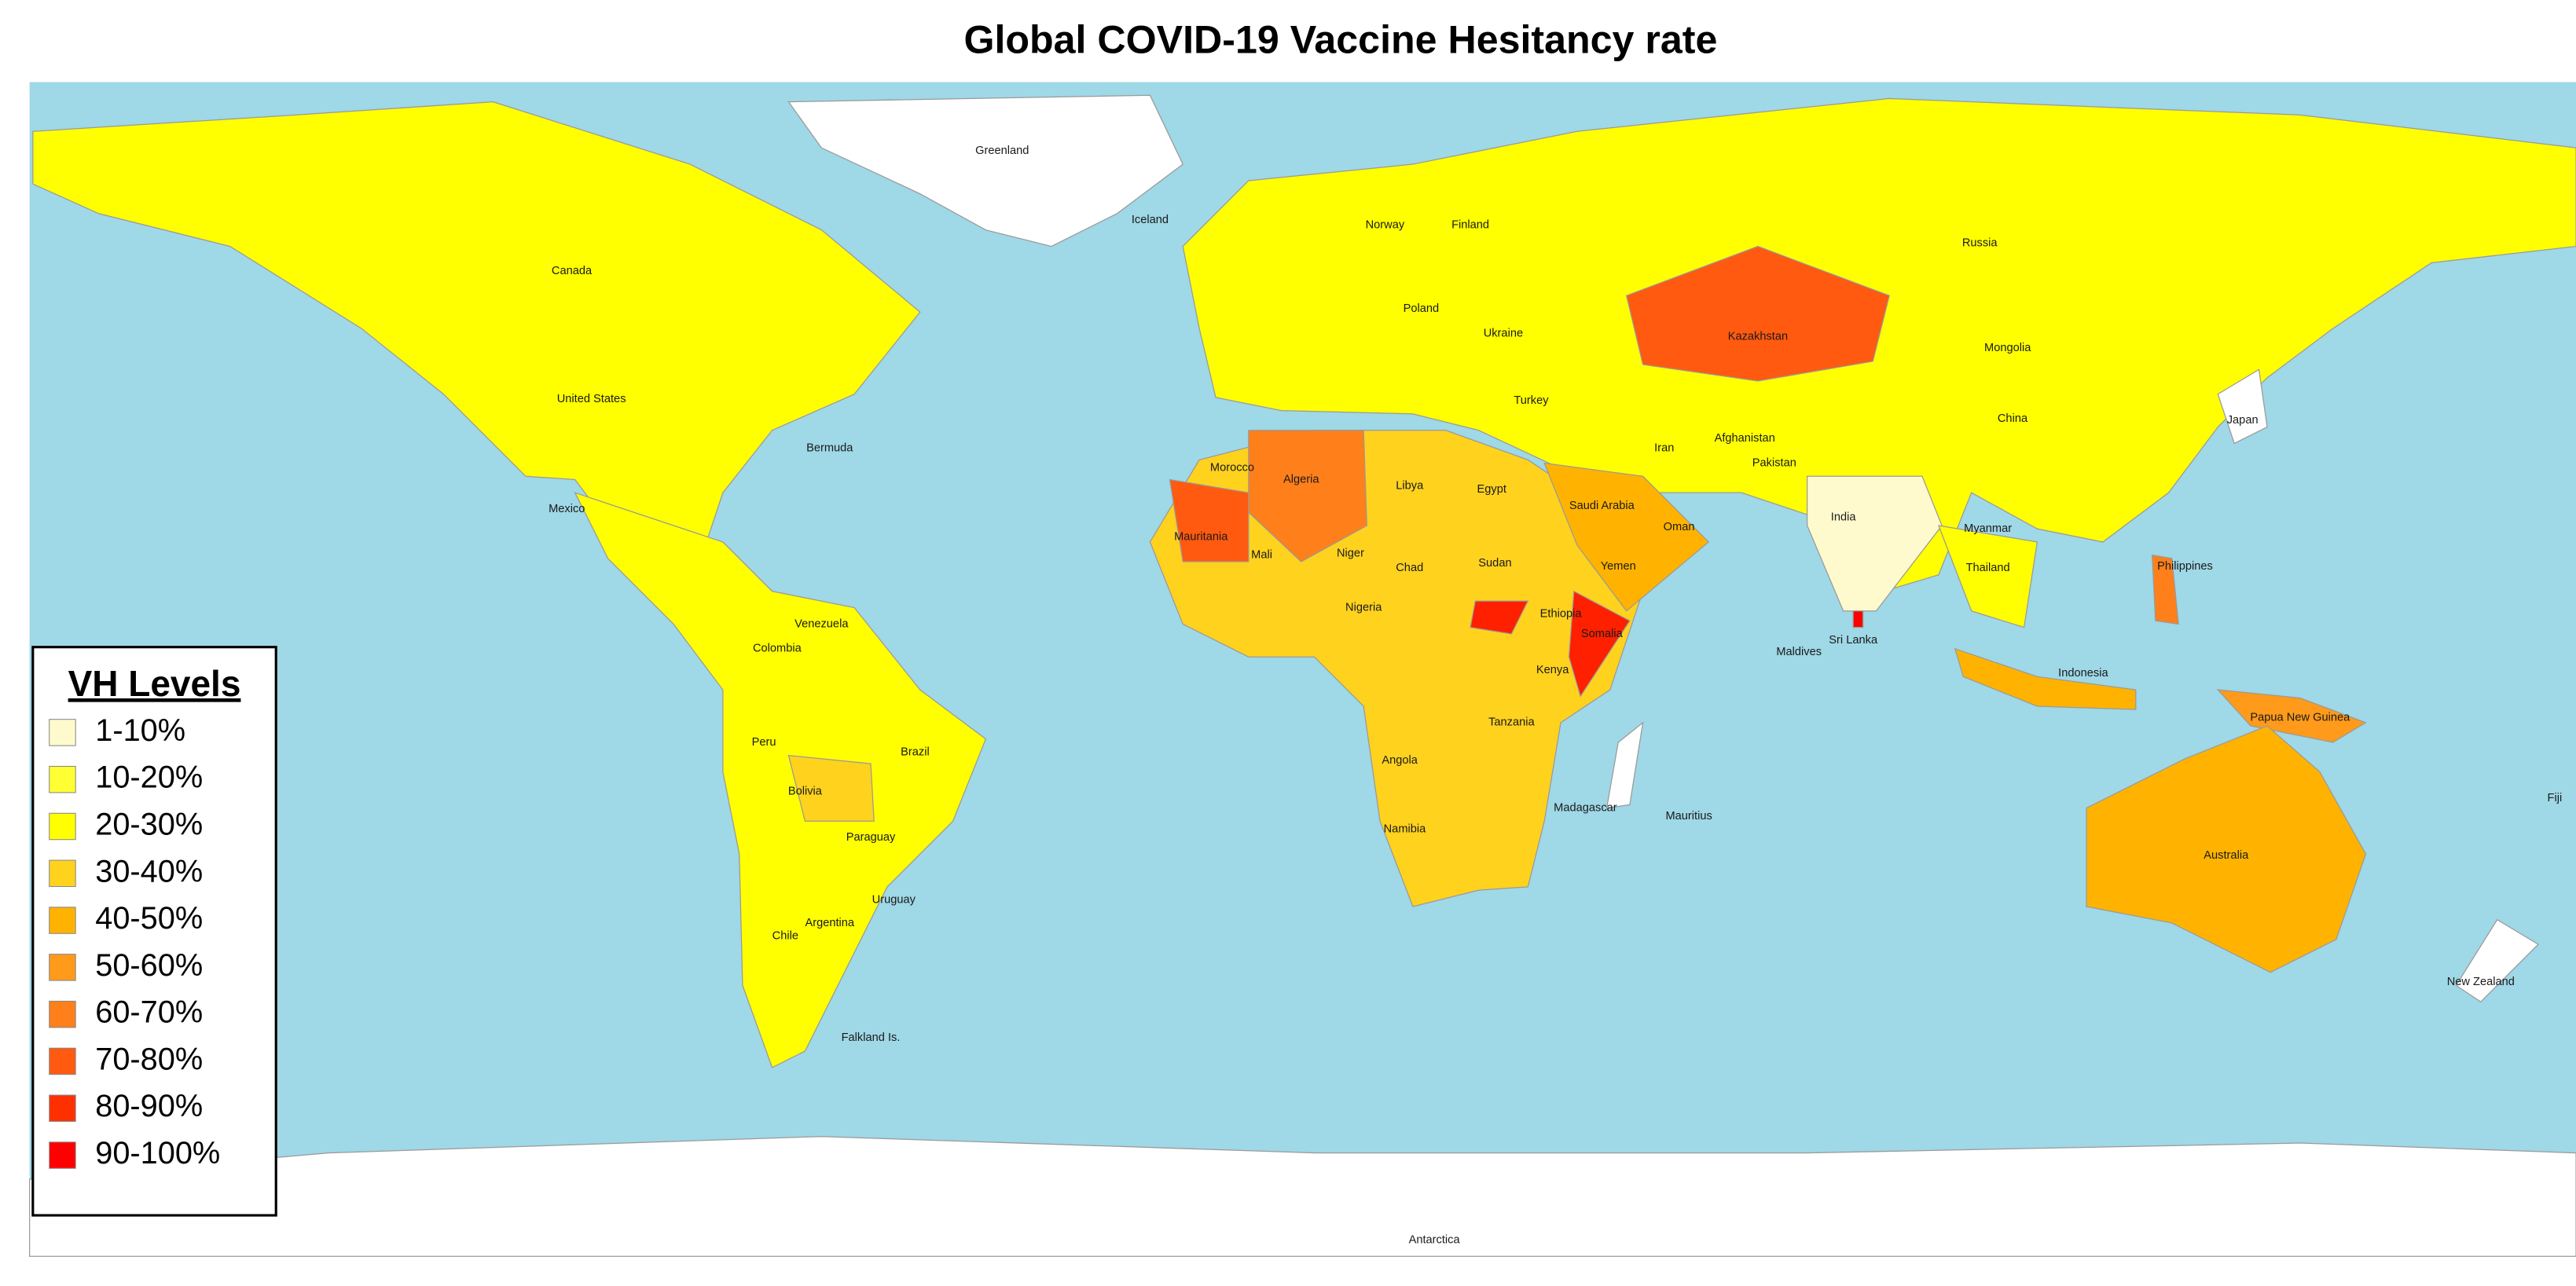 This screenshot has height=1286, width=2576. Describe the element at coordinates (2242, 406) in the screenshot. I see `japan` at that location.